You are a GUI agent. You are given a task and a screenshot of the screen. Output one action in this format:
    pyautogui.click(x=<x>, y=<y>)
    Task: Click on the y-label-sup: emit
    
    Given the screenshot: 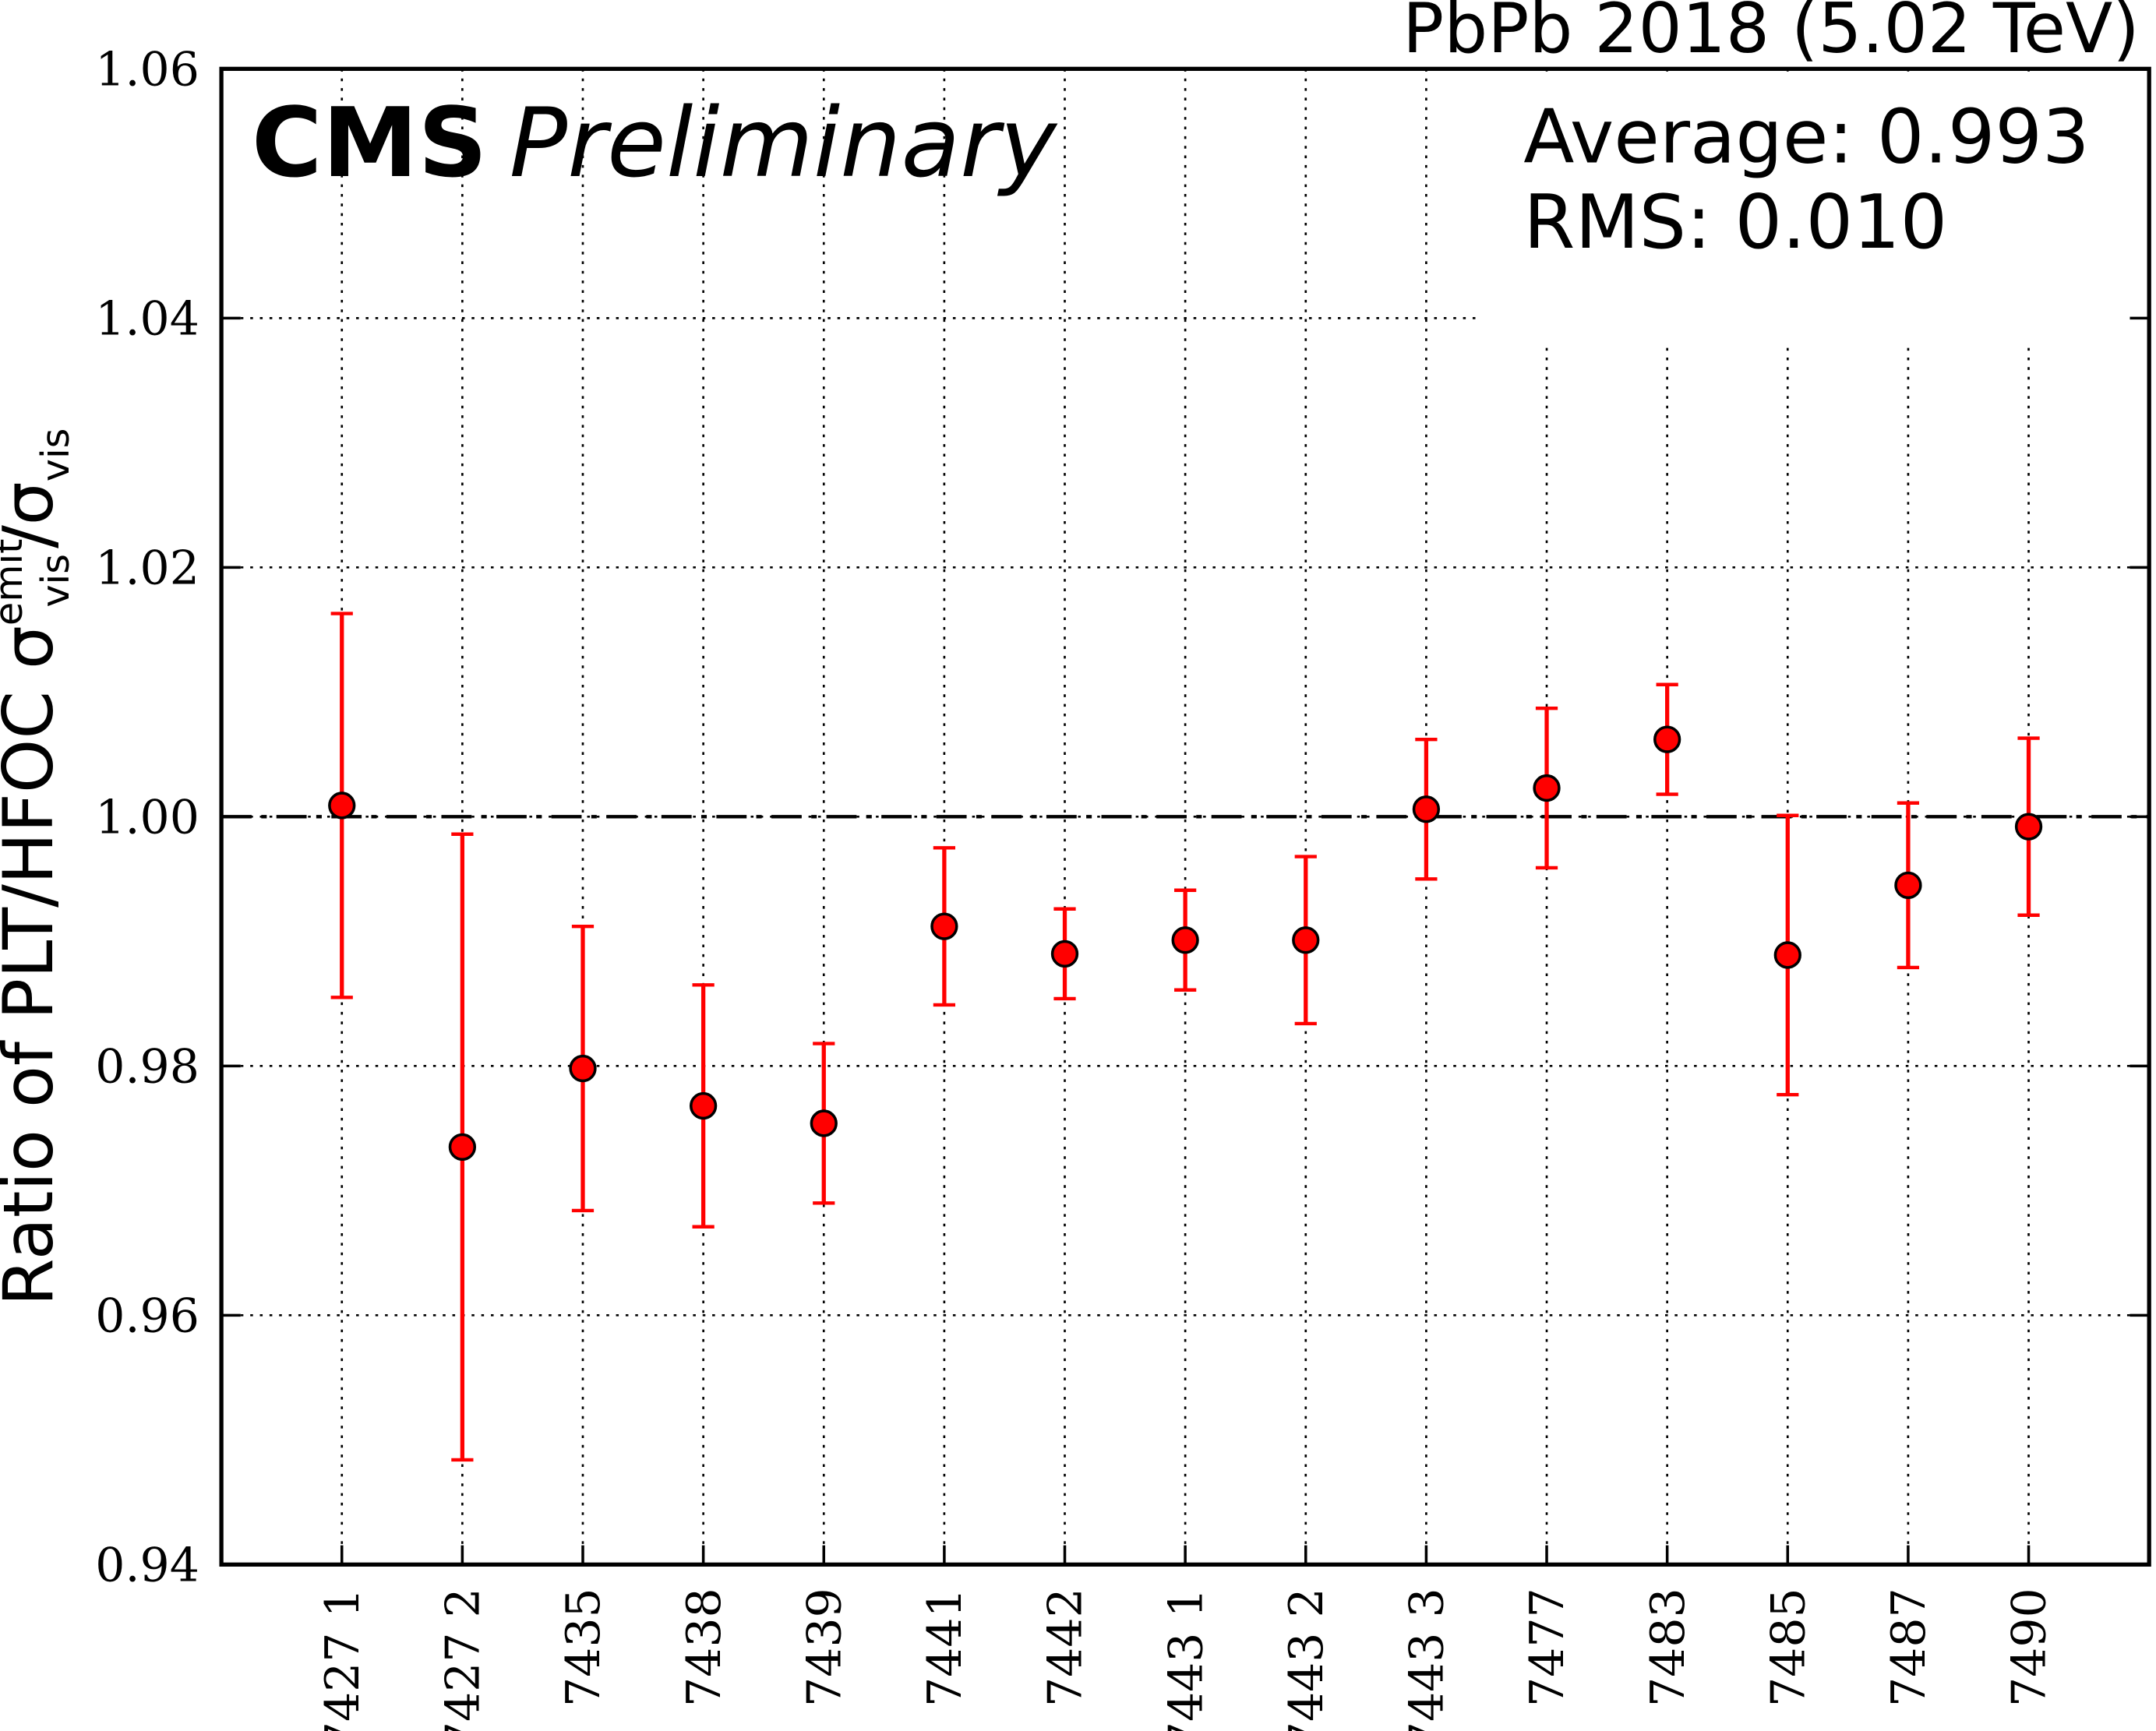 What is the action you would take?
    pyautogui.click(x=15, y=582)
    